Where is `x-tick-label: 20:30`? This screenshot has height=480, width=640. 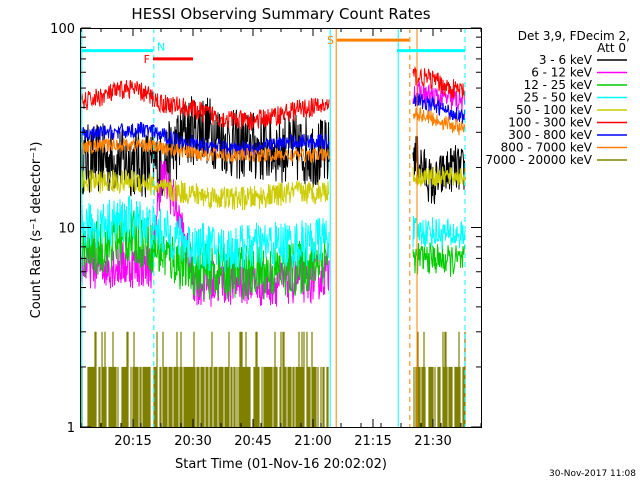
x-tick-label: 20:30 is located at coordinates (192, 441).